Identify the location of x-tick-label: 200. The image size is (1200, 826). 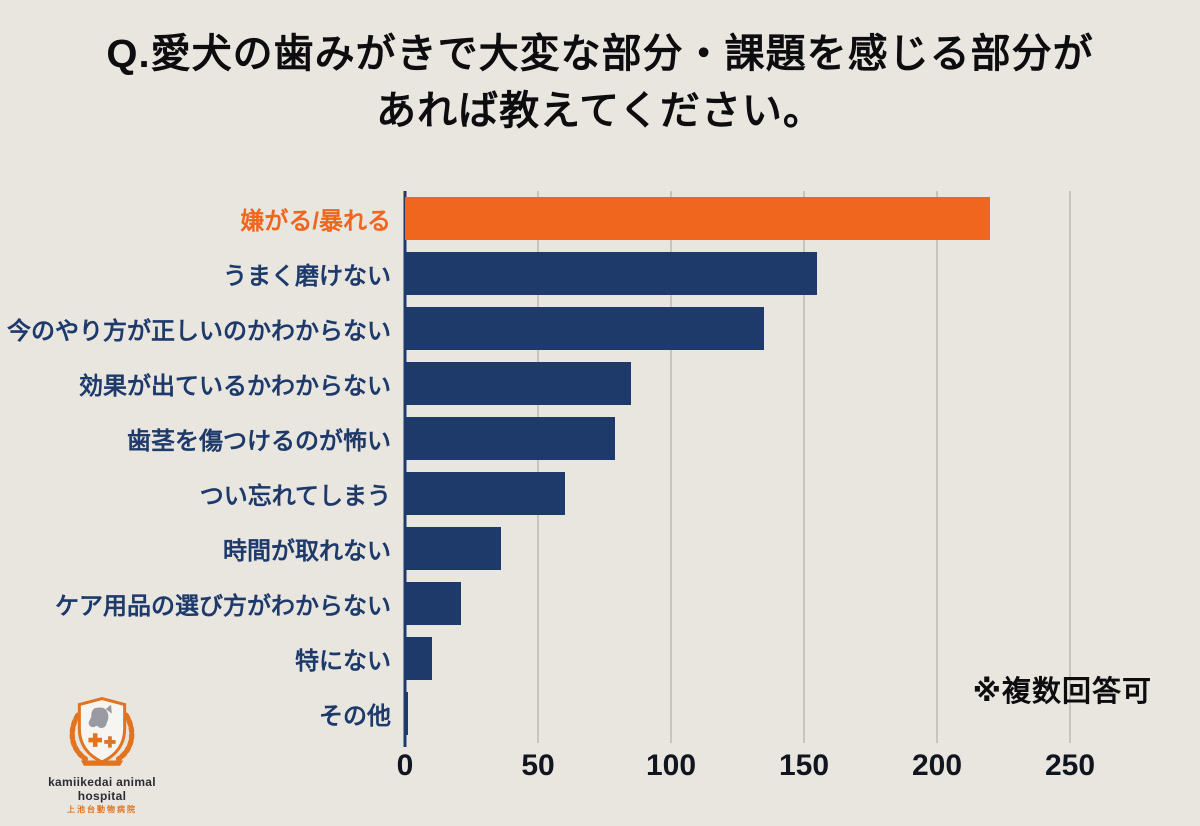
(937, 765).